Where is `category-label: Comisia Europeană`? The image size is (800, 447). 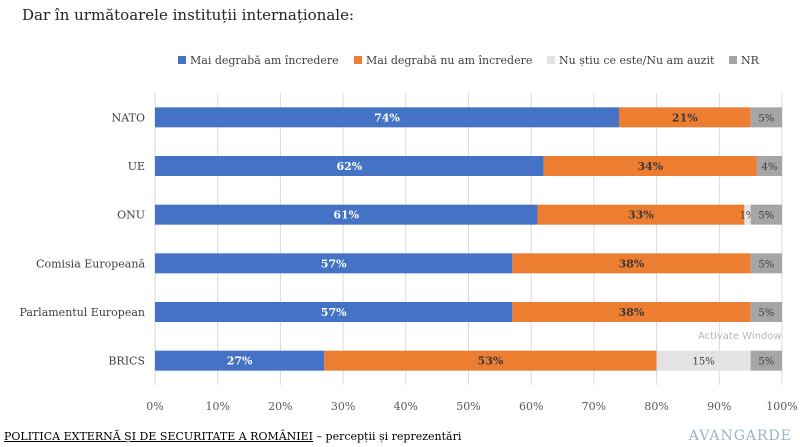
category-label: Comisia Europeană is located at coordinates (90, 263).